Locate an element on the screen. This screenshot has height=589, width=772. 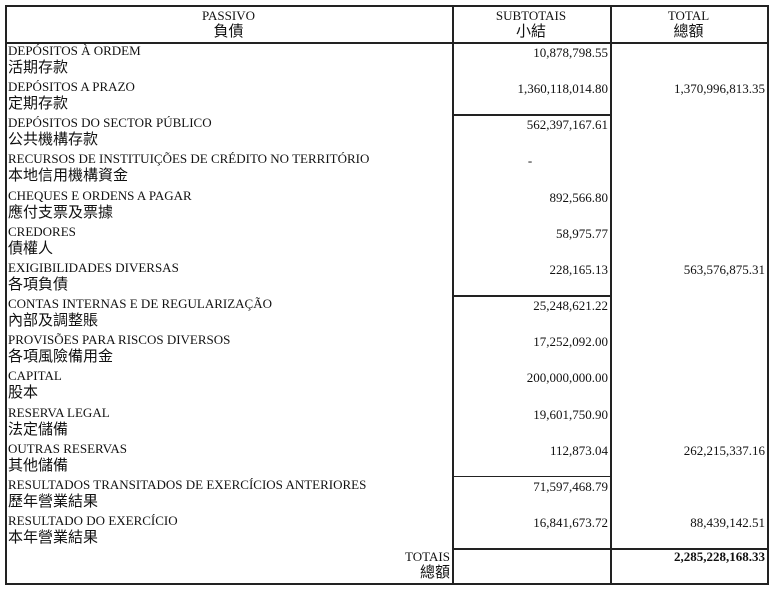
subtotal: 10,878,798.55 is located at coordinates (570, 52).